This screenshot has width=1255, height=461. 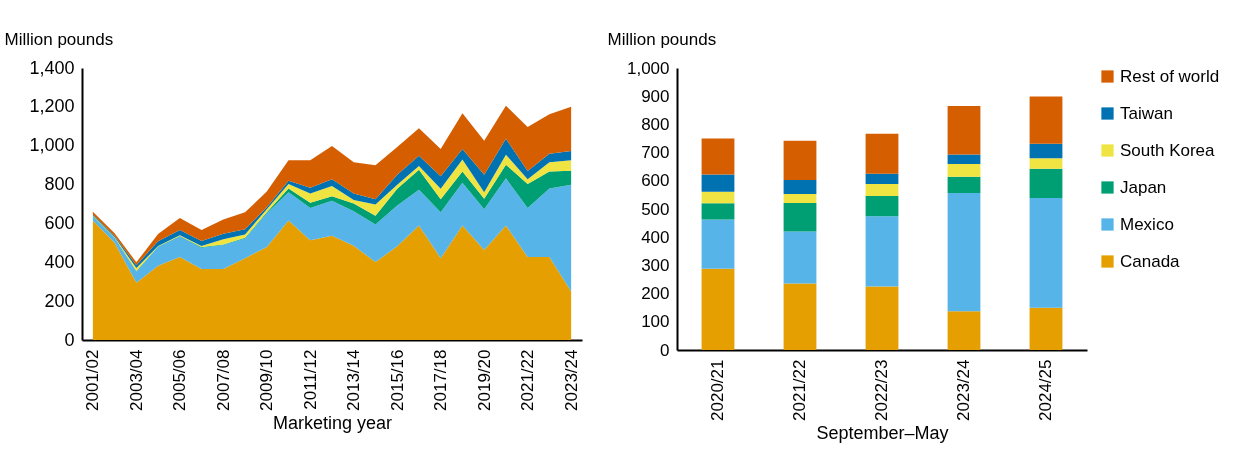 I want to click on x-tick-label: 2022/23, so click(x=881, y=390).